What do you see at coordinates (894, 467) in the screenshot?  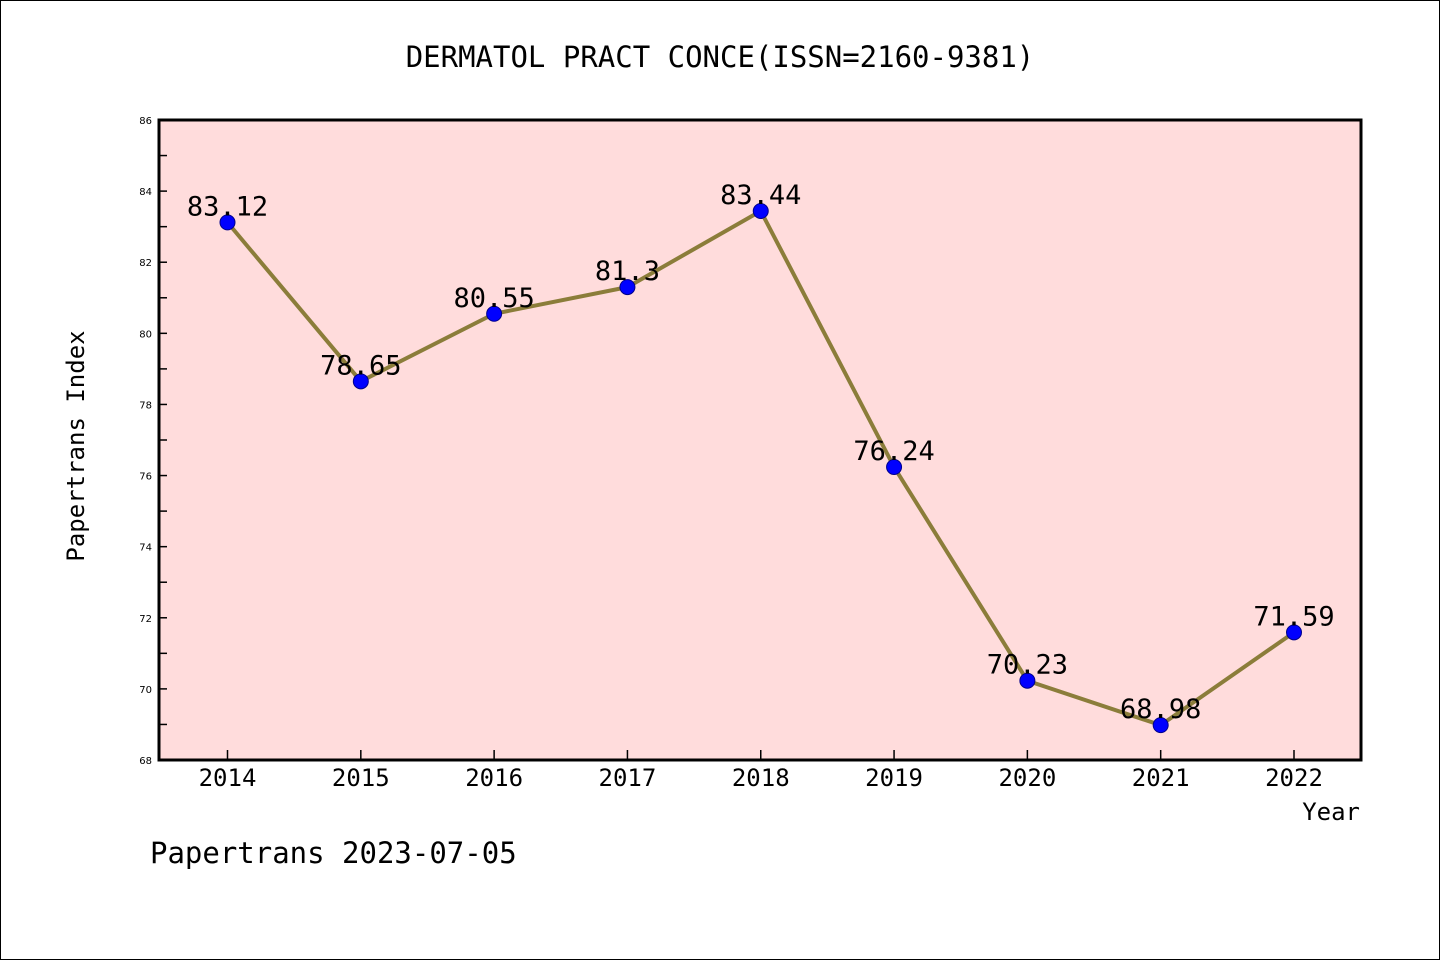 I see `data-point-2019` at bounding box center [894, 467].